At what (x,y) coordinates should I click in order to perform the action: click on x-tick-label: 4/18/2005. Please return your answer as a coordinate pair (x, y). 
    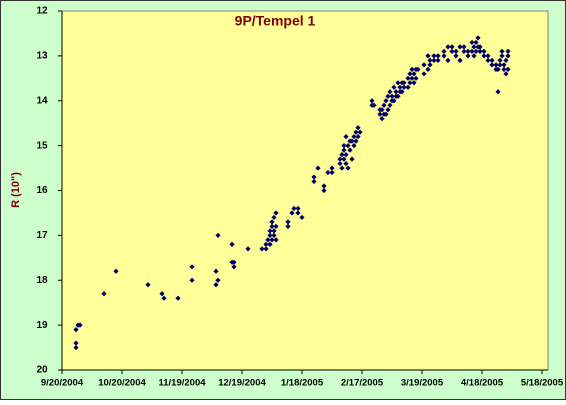
    Looking at the image, I should click on (482, 383).